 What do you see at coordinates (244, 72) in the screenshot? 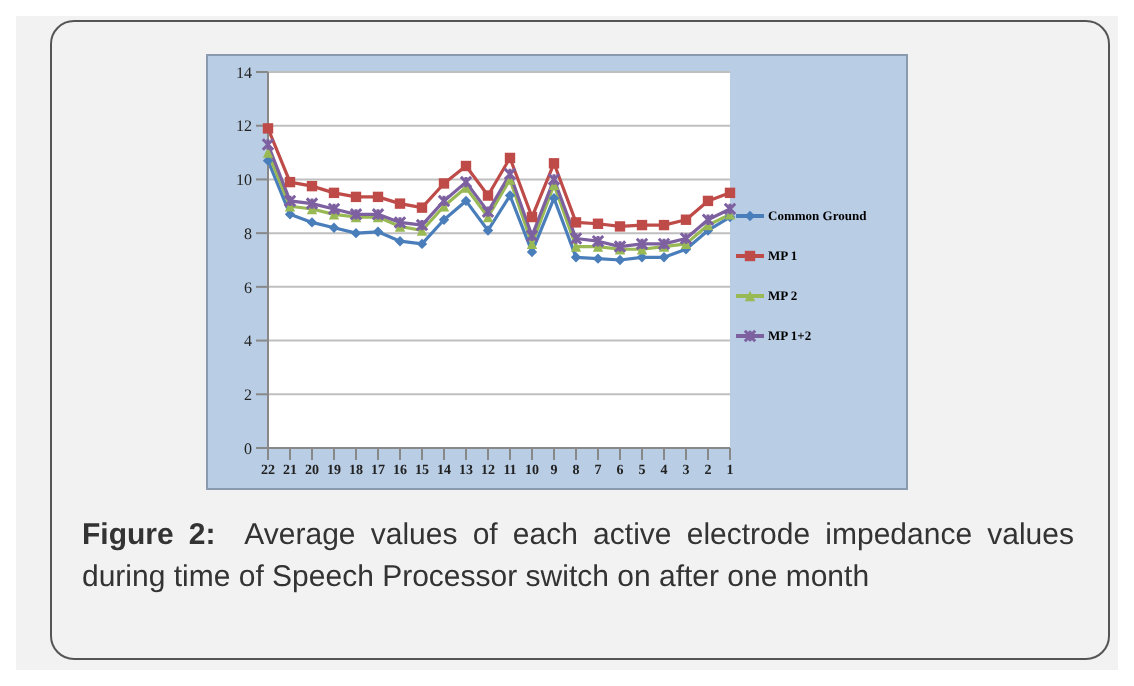
I see `y-tick-label: 14` at bounding box center [244, 72].